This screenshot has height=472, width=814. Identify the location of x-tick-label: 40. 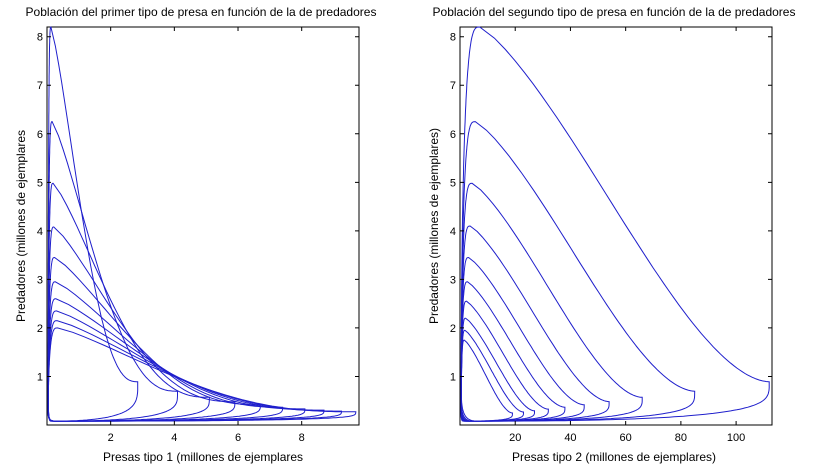
(570, 438).